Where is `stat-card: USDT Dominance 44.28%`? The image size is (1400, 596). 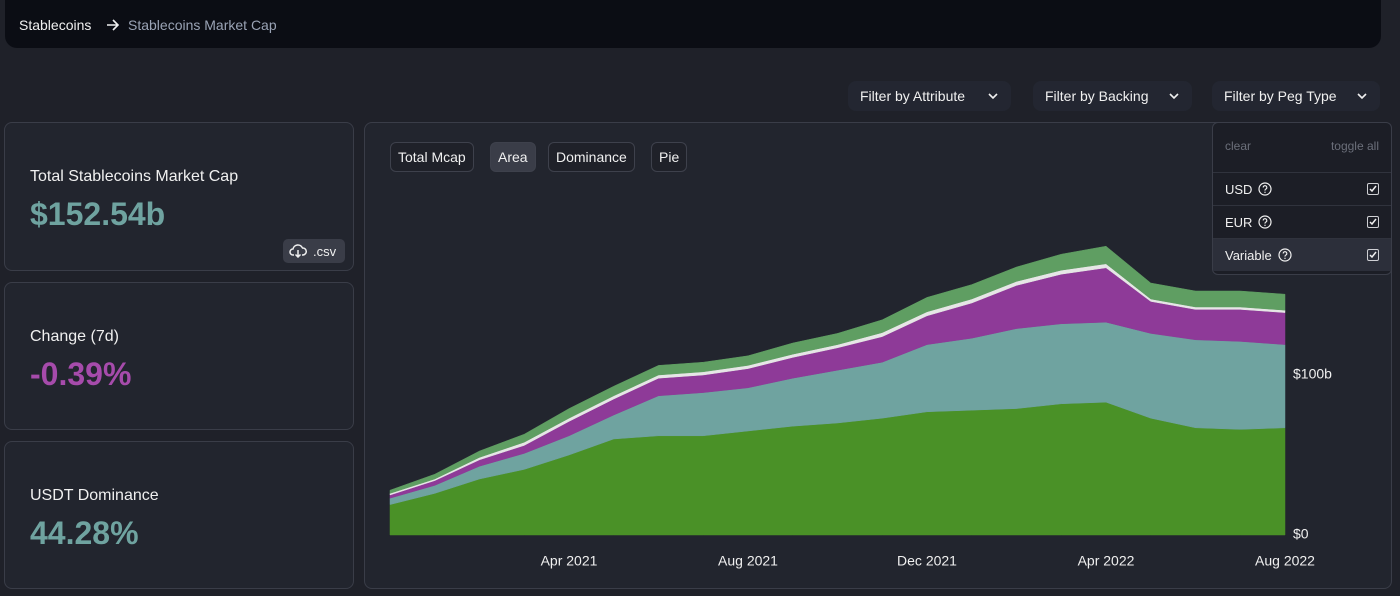
stat-card: USDT Dominance 44.28% is located at coordinates (179, 515).